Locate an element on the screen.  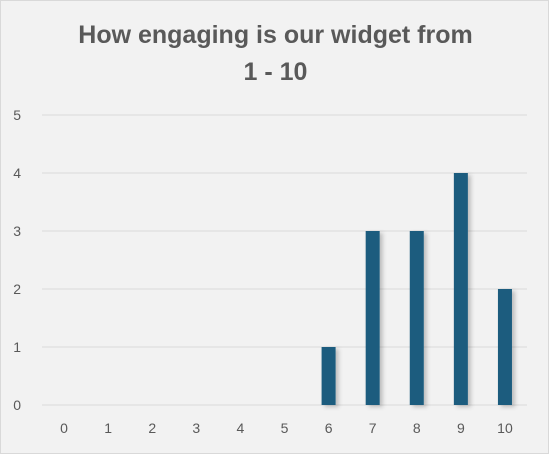
x-axis-tick-labels: 0 1 2 3 4 5 6 7 8 9 10 is located at coordinates (286, 428).